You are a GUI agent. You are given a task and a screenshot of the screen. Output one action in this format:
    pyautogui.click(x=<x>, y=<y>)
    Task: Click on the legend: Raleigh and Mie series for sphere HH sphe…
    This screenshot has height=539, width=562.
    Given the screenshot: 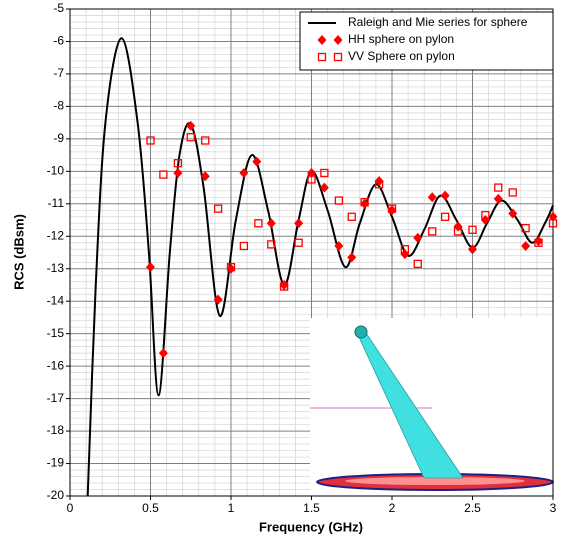 What is the action you would take?
    pyautogui.click(x=426, y=41)
    